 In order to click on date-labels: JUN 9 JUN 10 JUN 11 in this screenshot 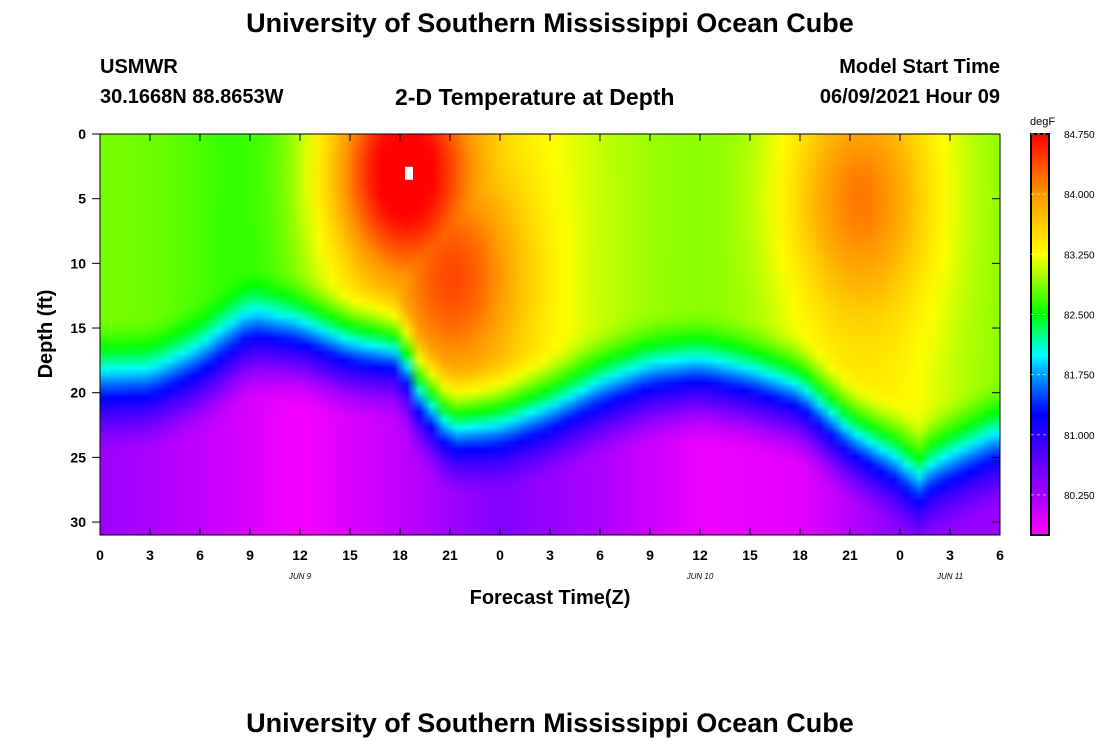, I will do `click(625, 576)`.